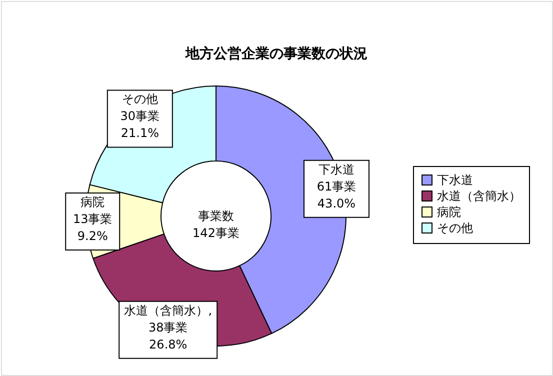 This screenshot has height=376, width=553. Describe the element at coordinates (140, 99) in the screenshot. I see `slice-label: その他` at that location.